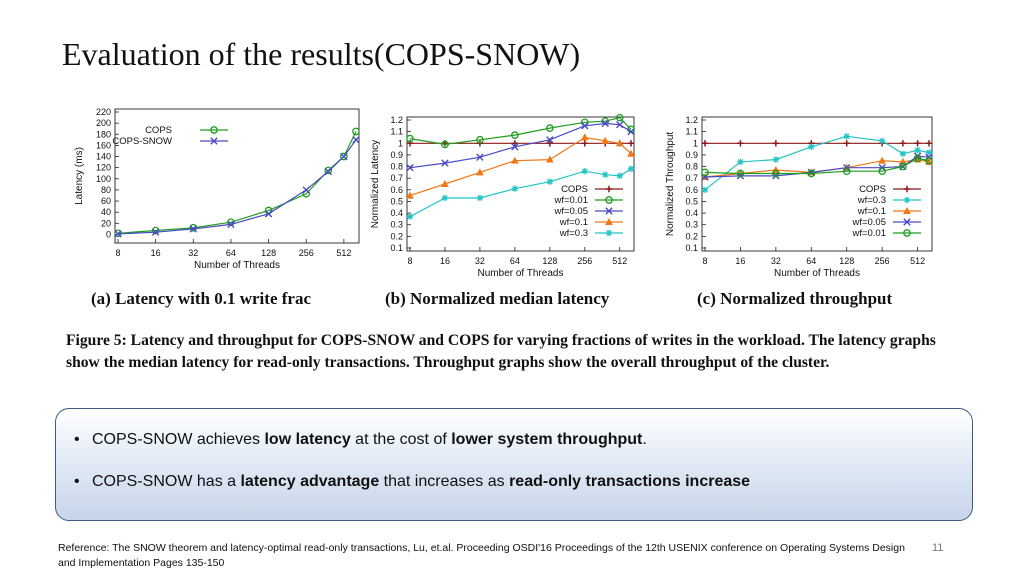 The width and height of the screenshot is (1024, 576). What do you see at coordinates (630, 481) in the screenshot?
I see `emphasis-text: read-only transactions increase` at bounding box center [630, 481].